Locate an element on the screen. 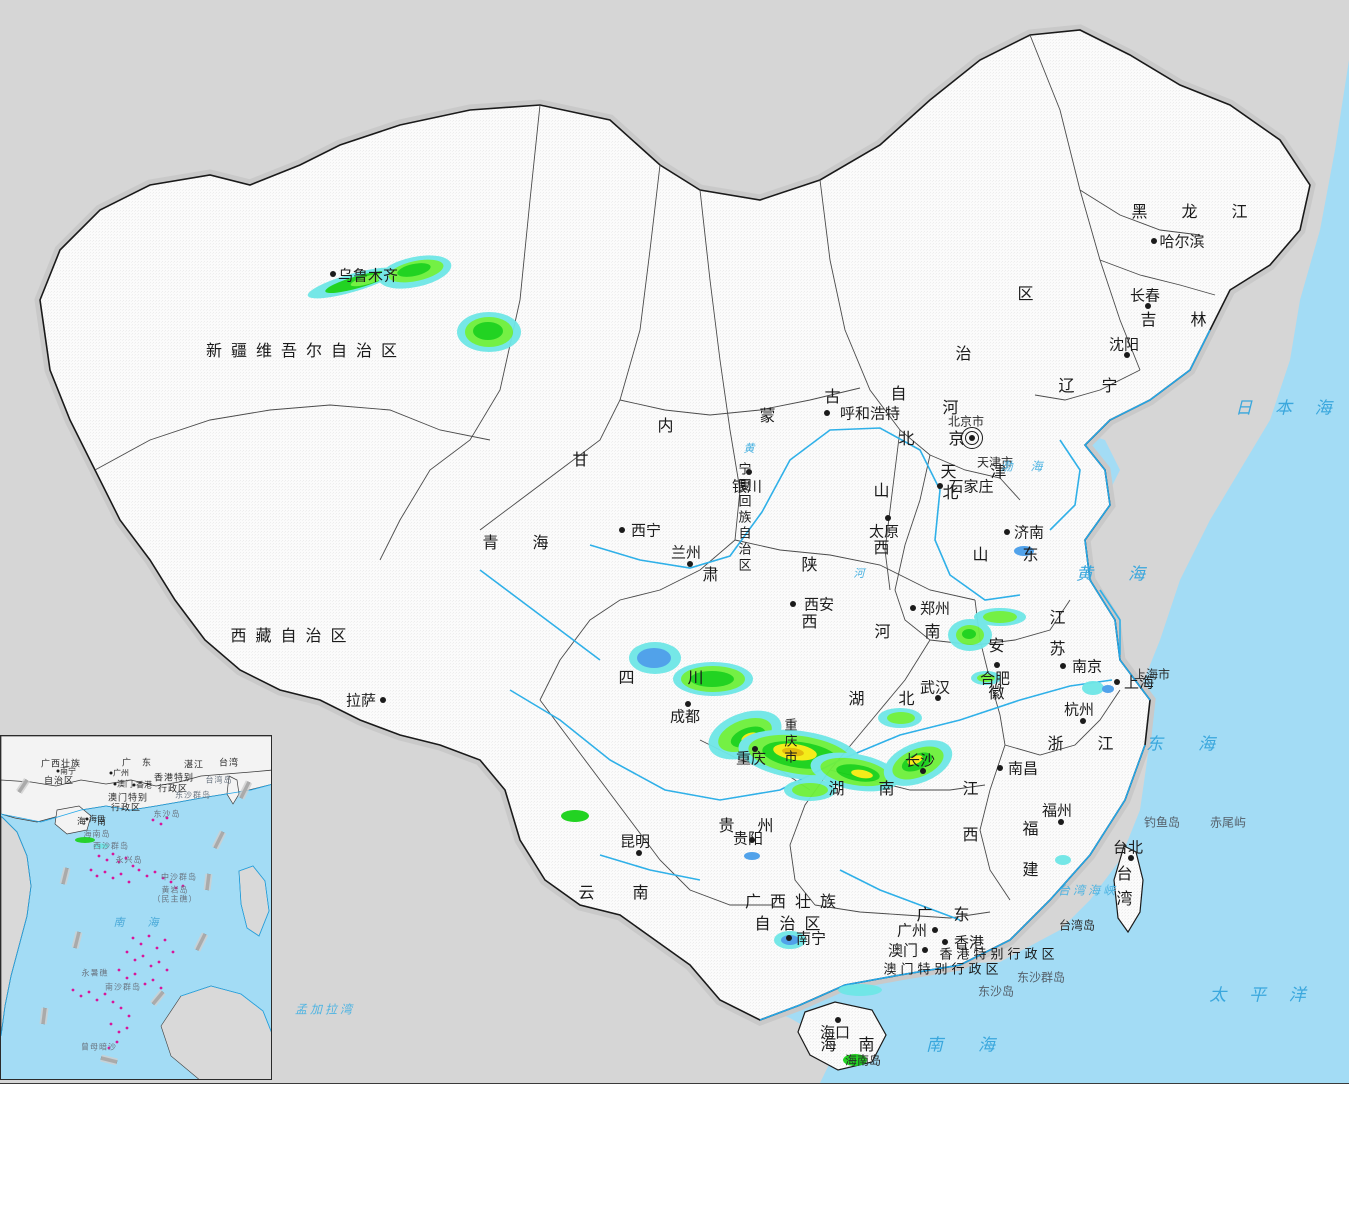 The height and width of the screenshot is (1208, 1349). echo-hunan-band is located at coordinates (855, 772).